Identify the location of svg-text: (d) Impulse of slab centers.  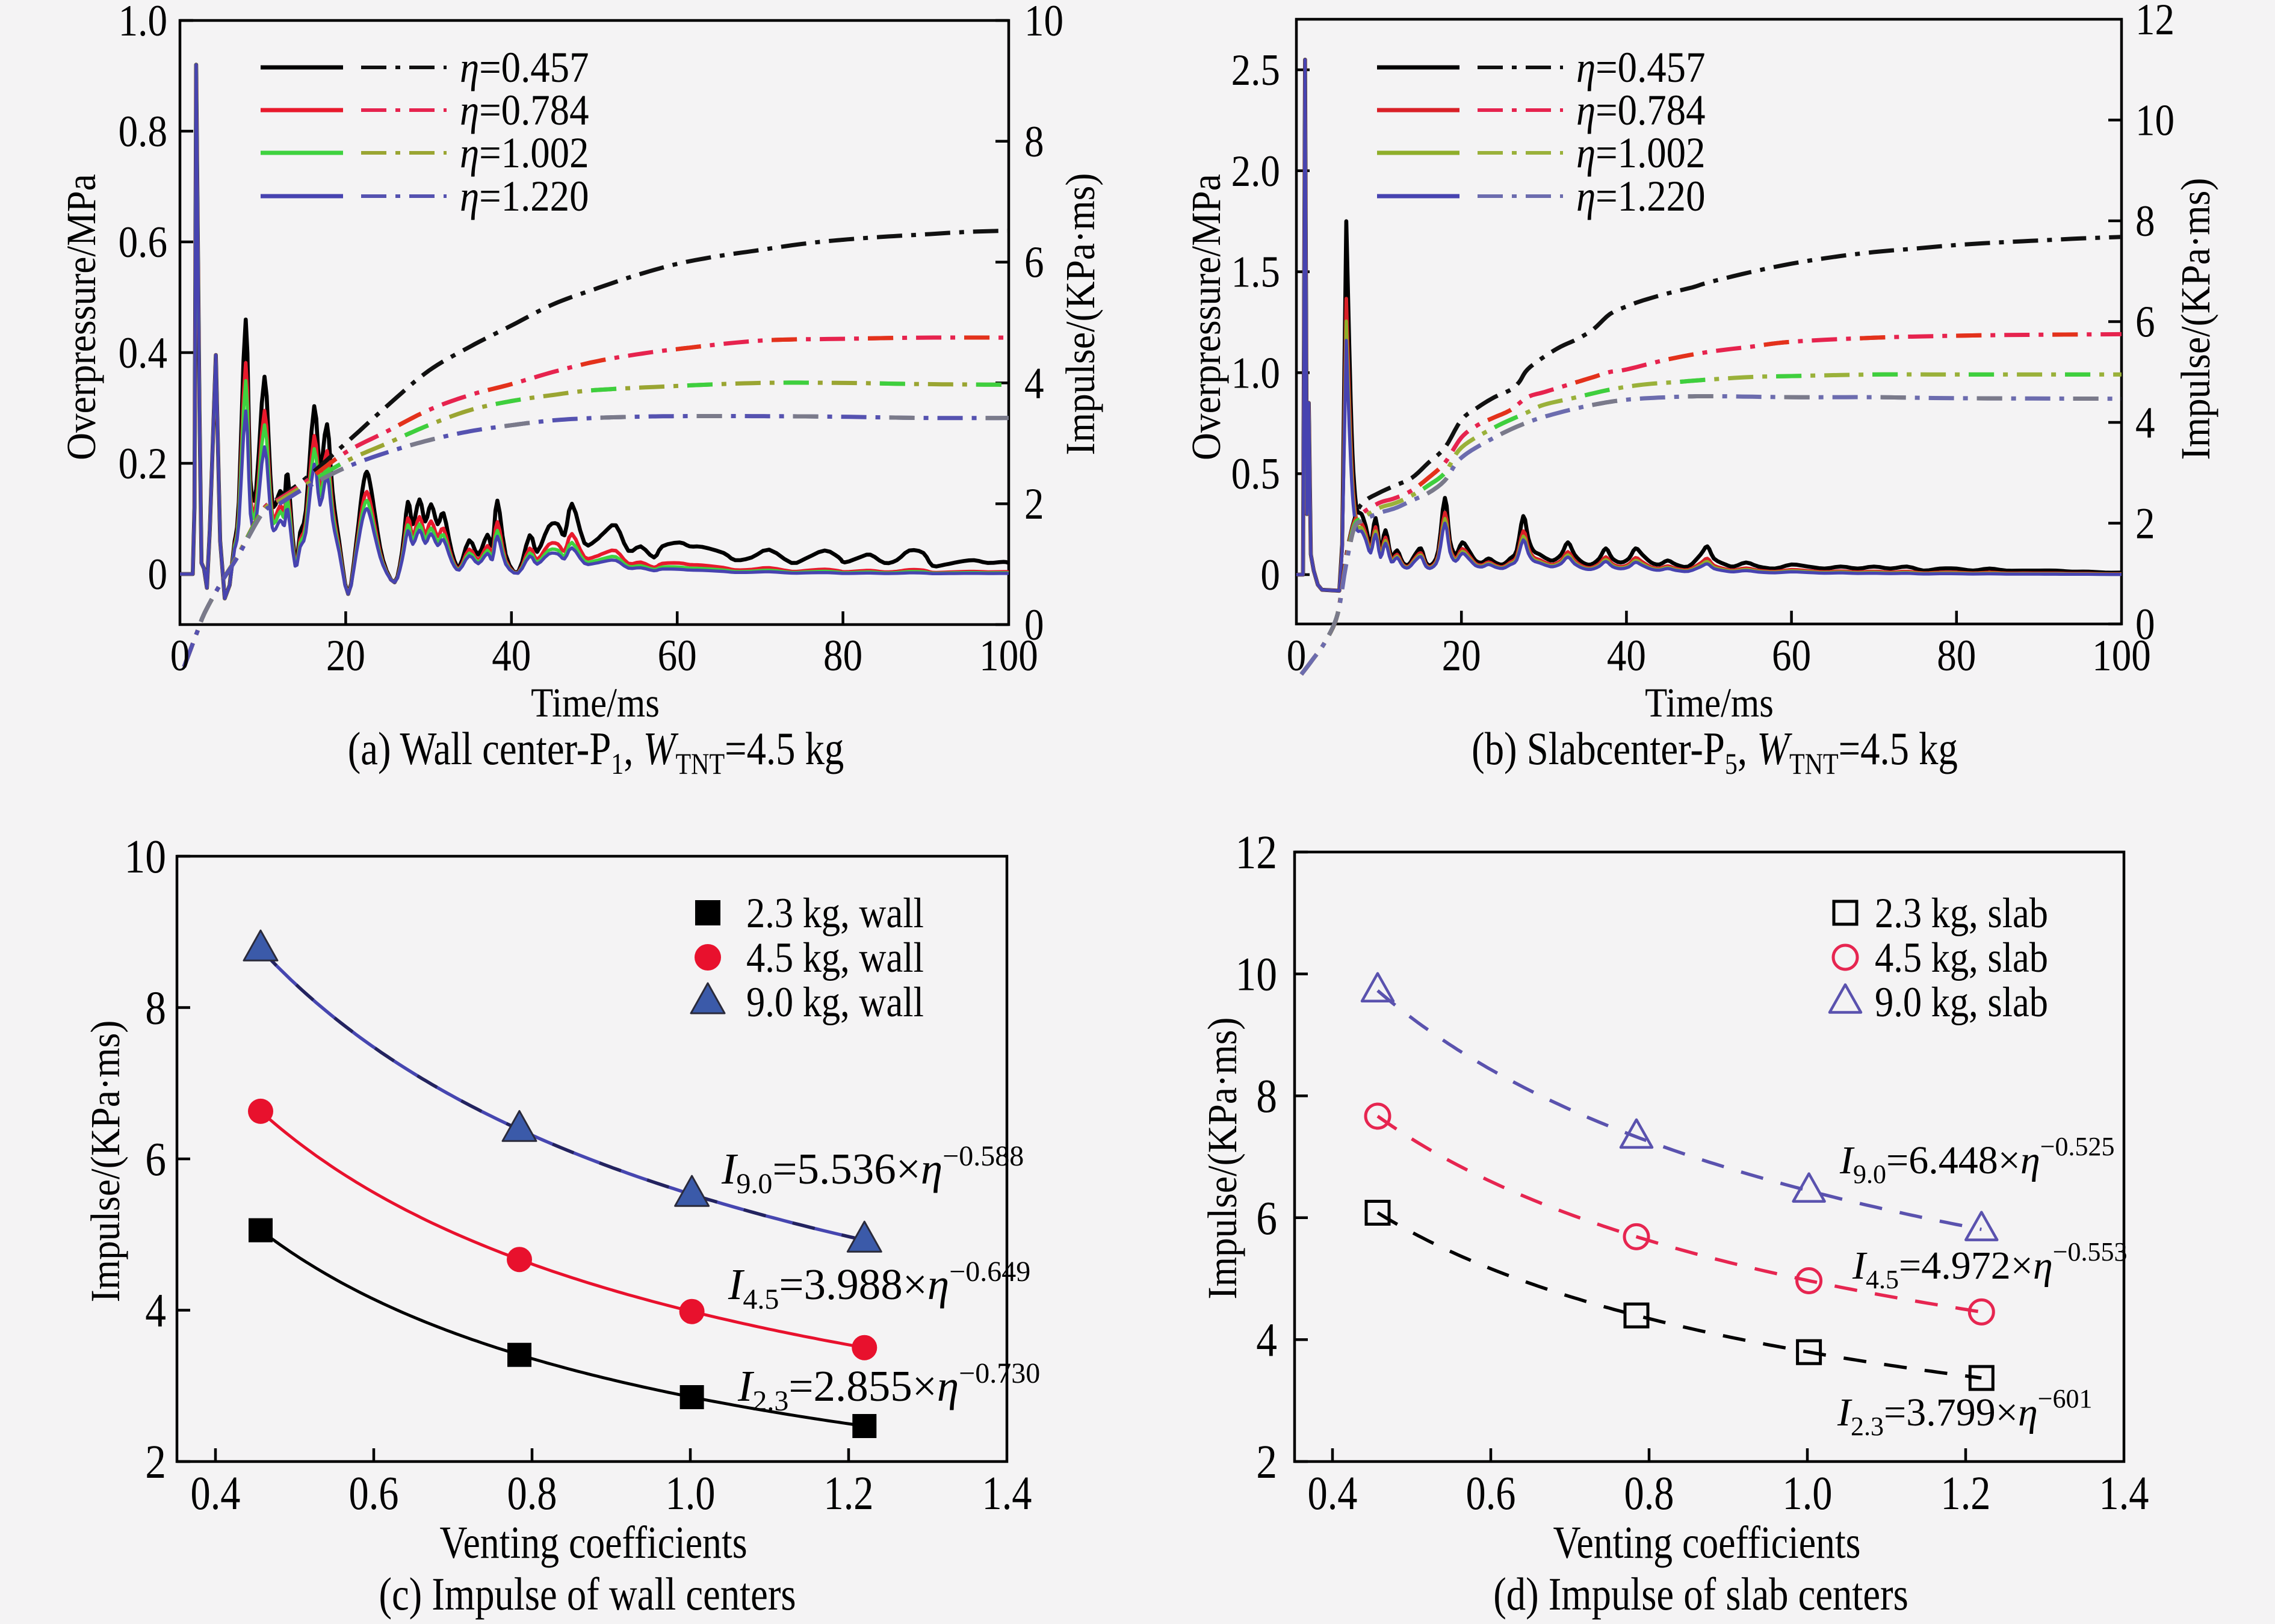
(1701, 1594).